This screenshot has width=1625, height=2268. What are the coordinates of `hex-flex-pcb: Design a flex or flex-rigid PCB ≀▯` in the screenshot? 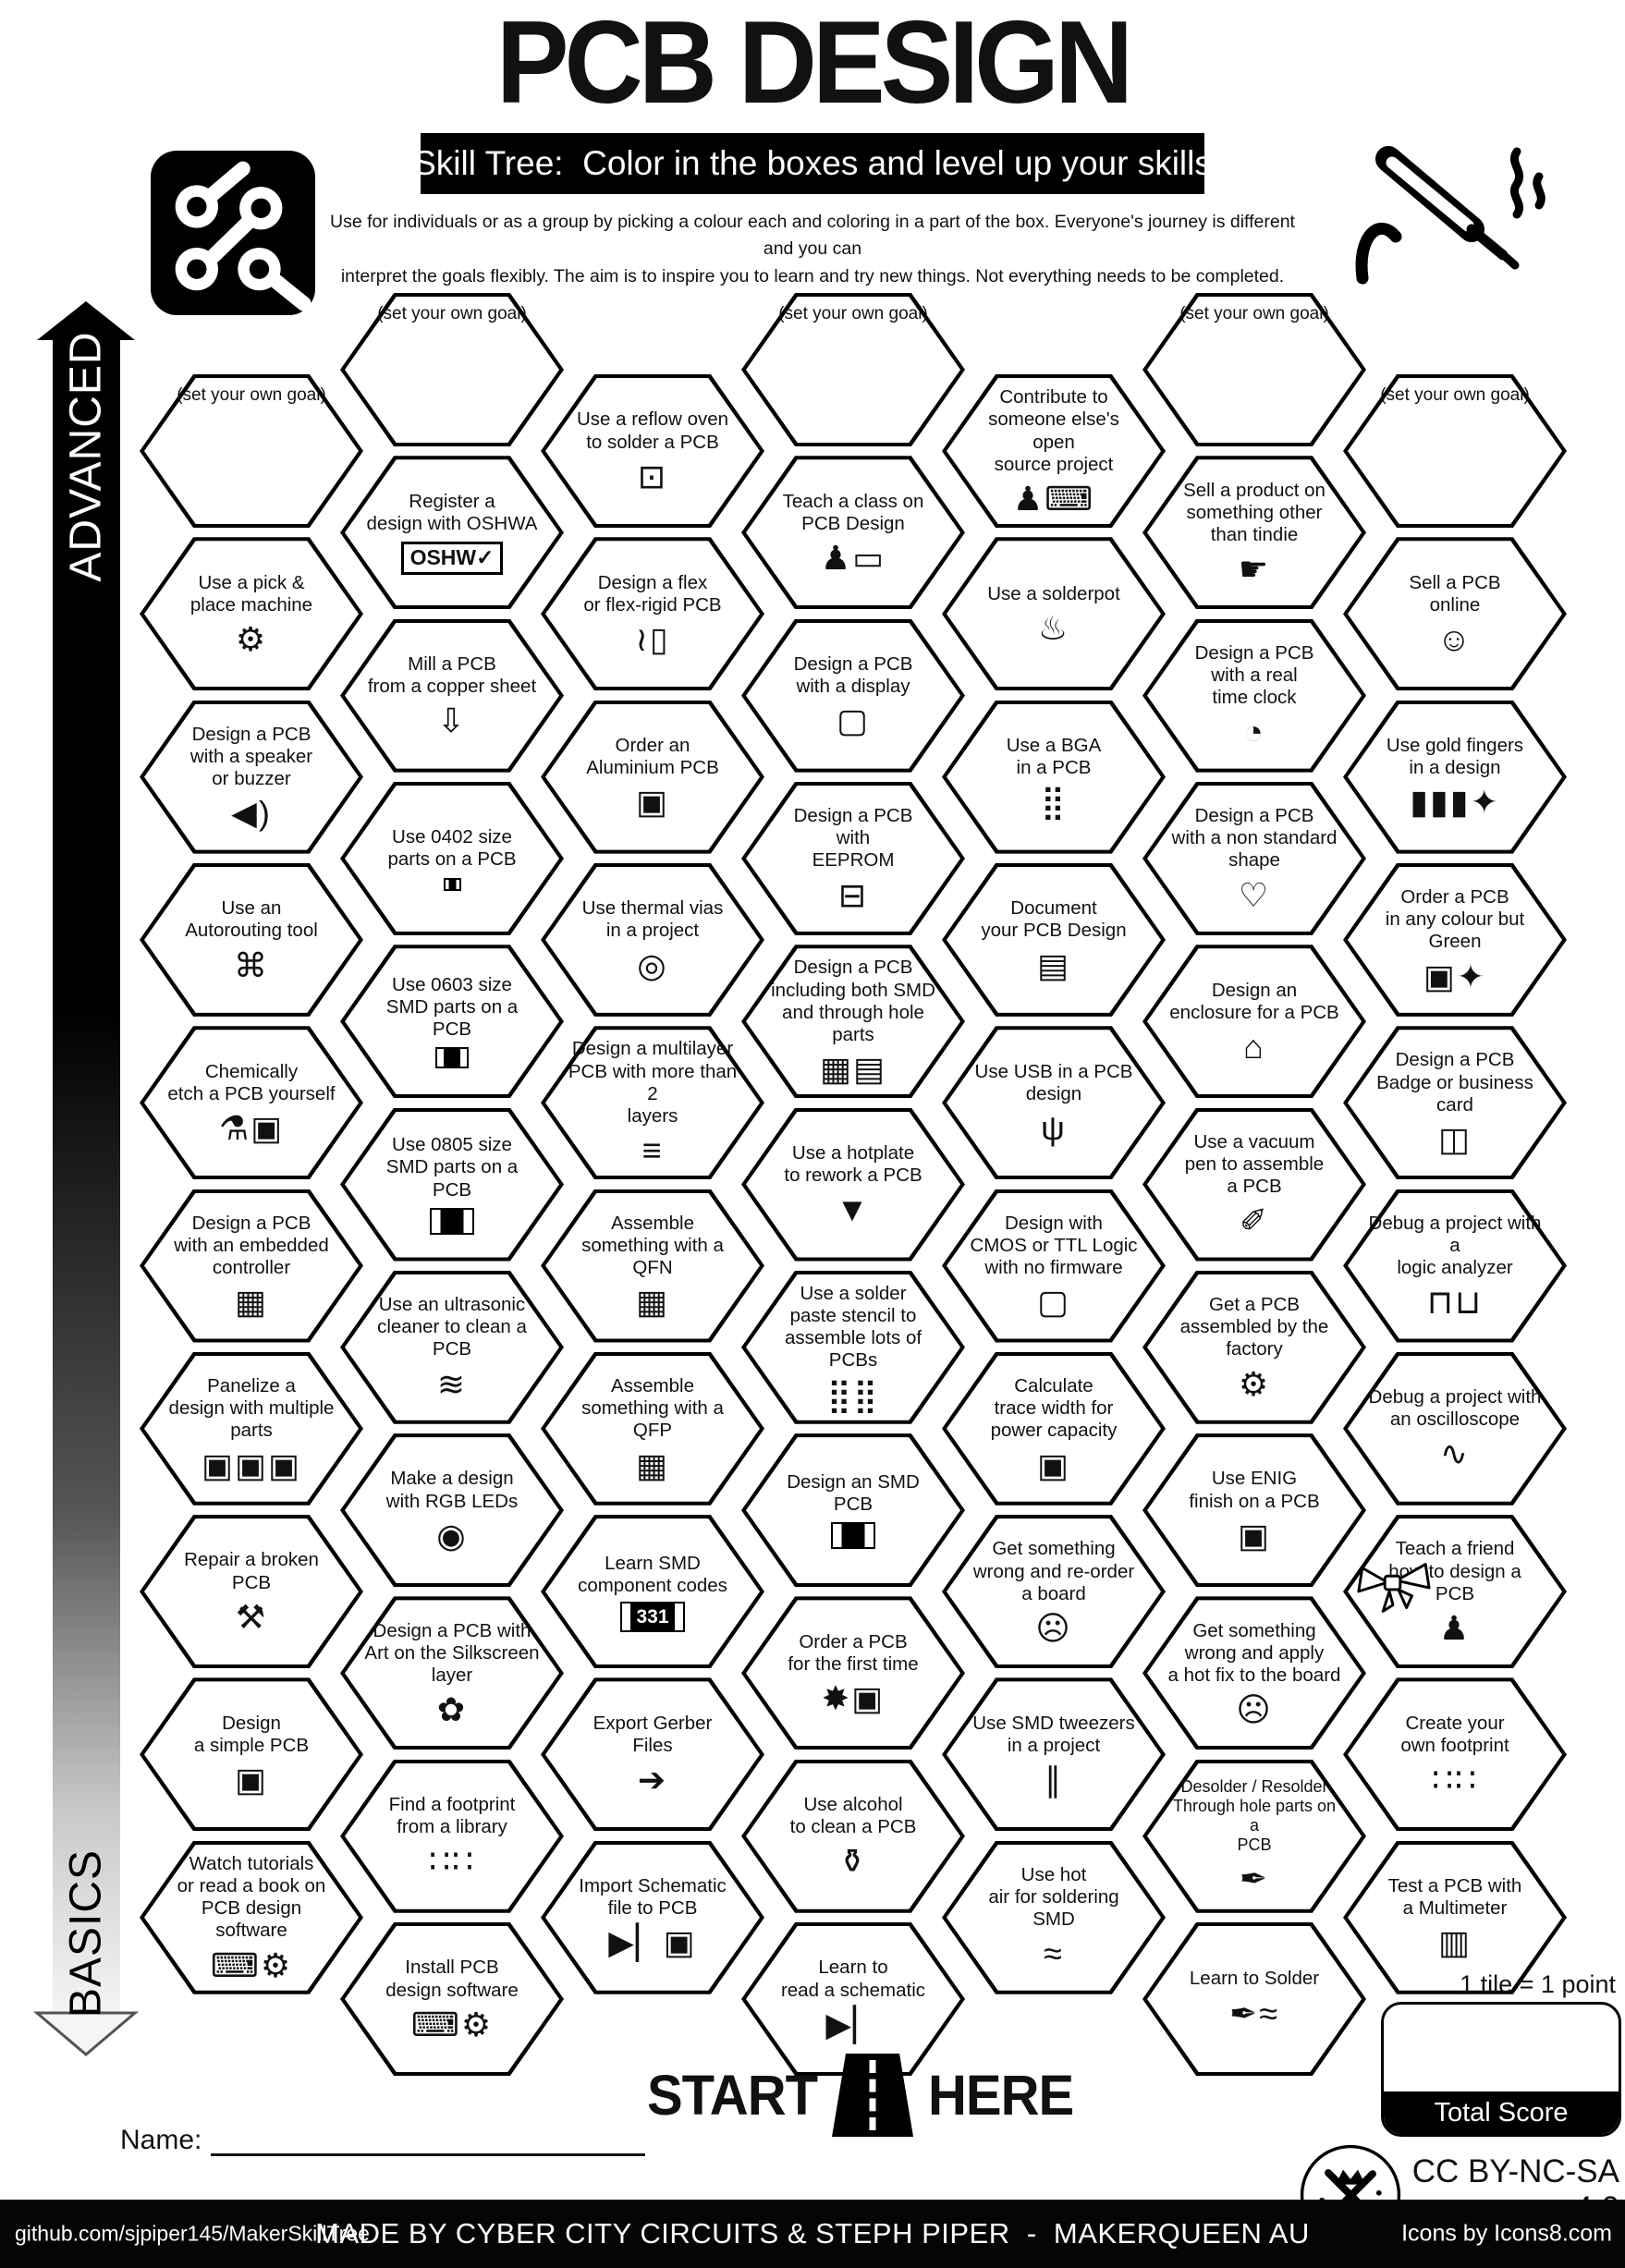 It's located at (653, 614).